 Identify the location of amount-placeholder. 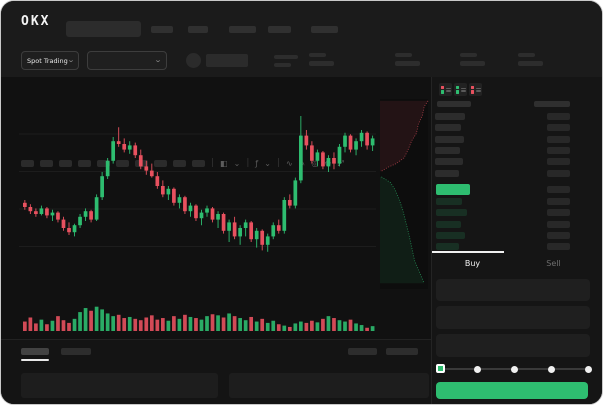
(558, 189).